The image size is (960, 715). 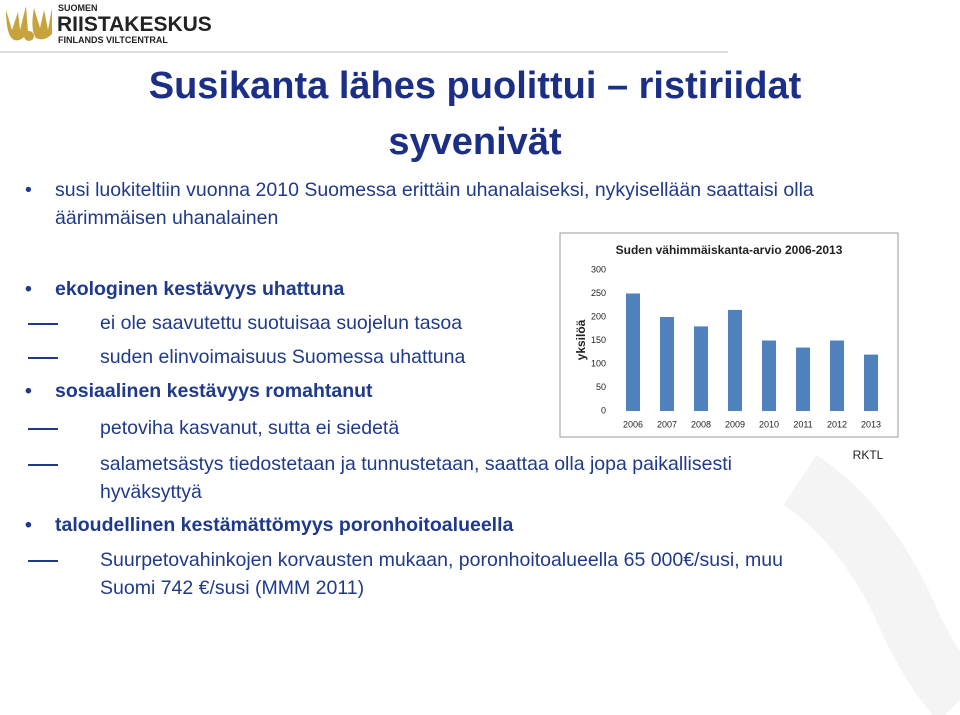 I want to click on y-tick-label: 250, so click(x=598, y=293).